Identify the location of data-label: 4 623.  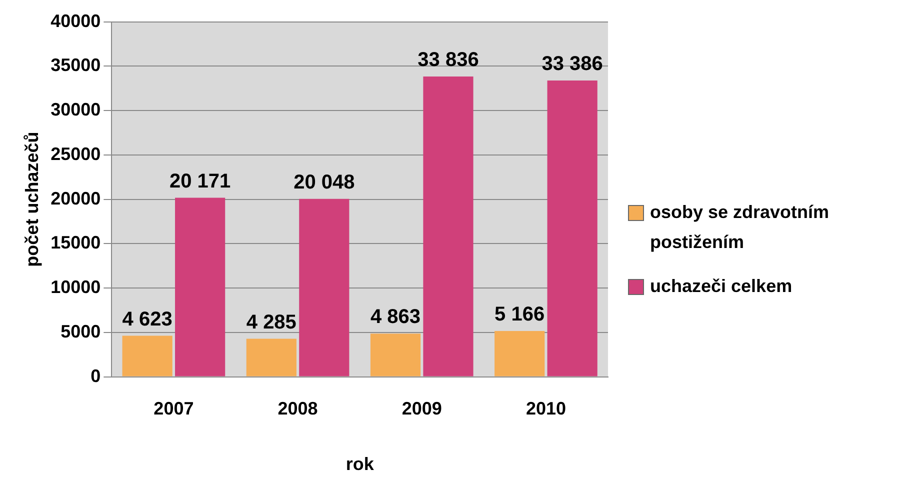
(147, 319).